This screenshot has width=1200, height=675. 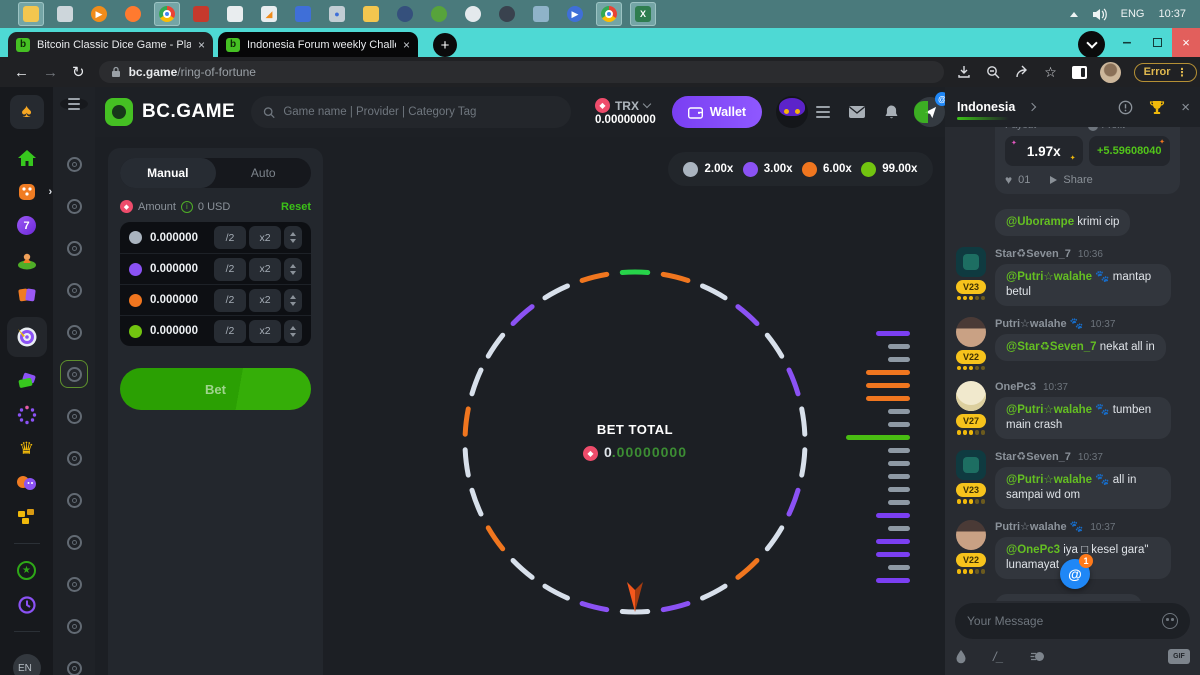 What do you see at coordinates (74, 104) in the screenshot?
I see `menu-toggle-button` at bounding box center [74, 104].